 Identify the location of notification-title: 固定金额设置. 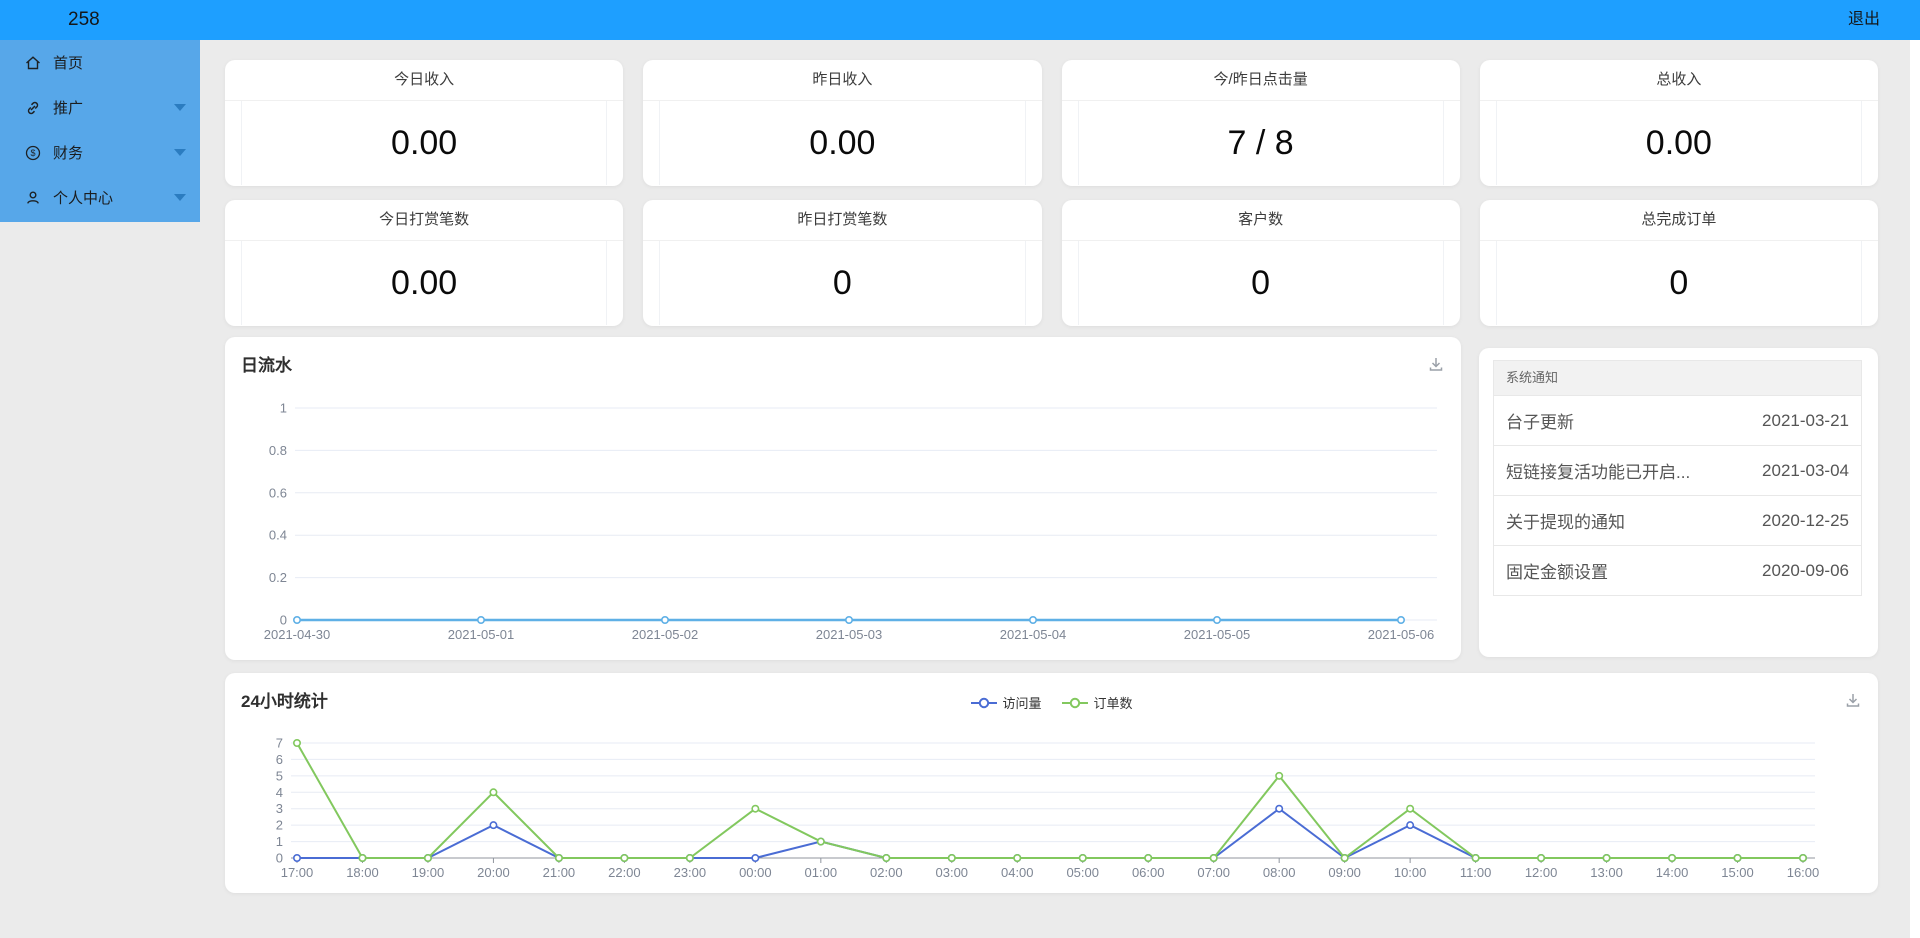
(1557, 572).